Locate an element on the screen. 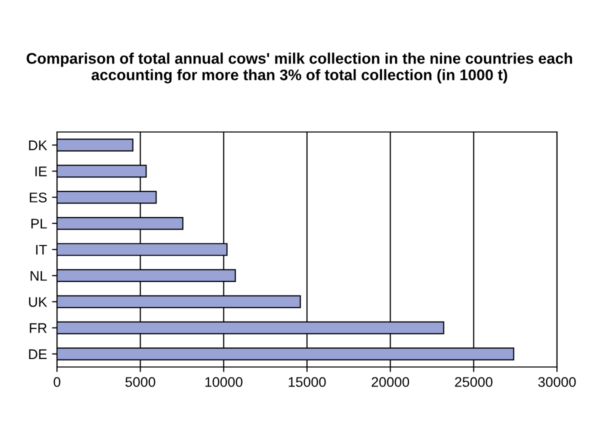  y-tick-label: FR is located at coordinates (38, 328).